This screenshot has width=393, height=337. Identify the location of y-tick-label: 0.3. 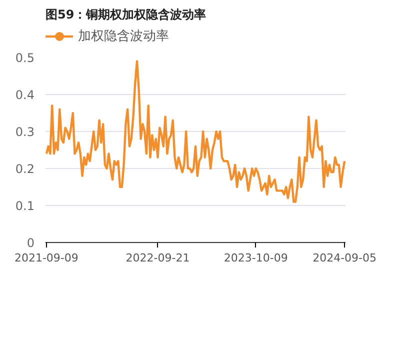
(25, 132).